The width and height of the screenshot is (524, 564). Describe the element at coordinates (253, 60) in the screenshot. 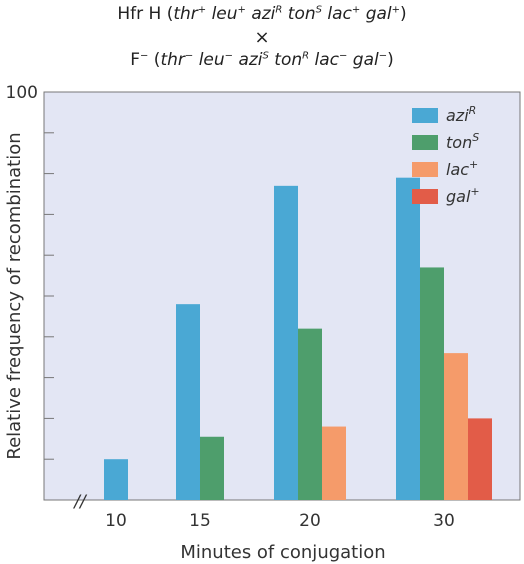

I see `gene-azi: aziS` at that location.